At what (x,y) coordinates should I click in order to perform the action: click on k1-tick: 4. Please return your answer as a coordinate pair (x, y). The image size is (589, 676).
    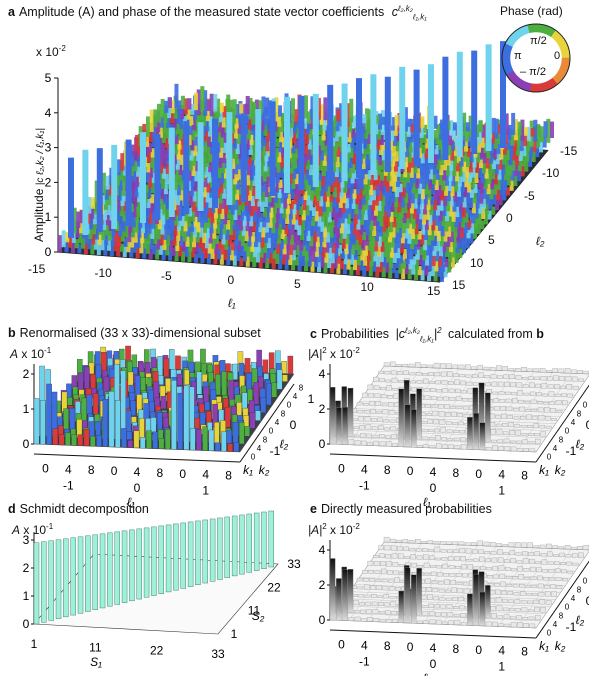
    Looking at the image, I should click on (433, 648).